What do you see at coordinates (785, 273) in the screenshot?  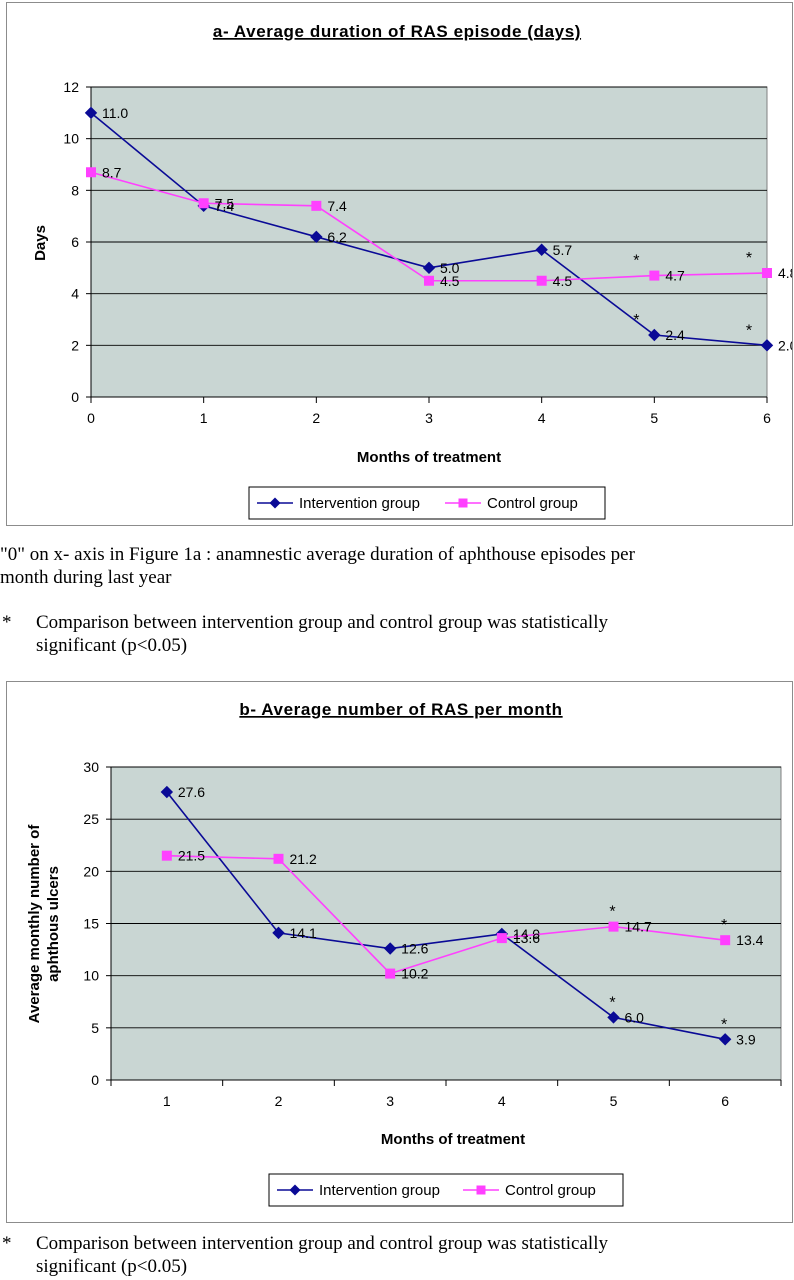 I see `data-label: 4.8` at bounding box center [785, 273].